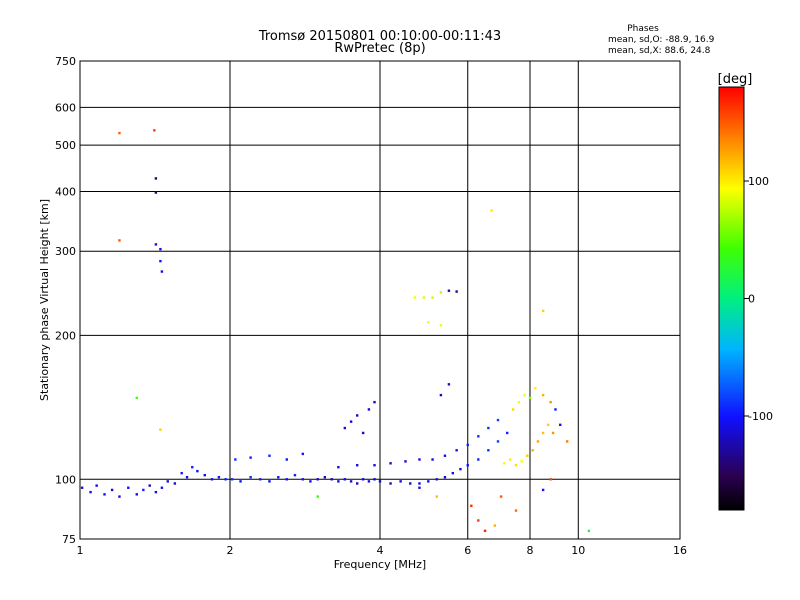 This screenshot has height=600, width=800. What do you see at coordinates (735, 79) in the screenshot?
I see `colorbar-label: [deg]` at bounding box center [735, 79].